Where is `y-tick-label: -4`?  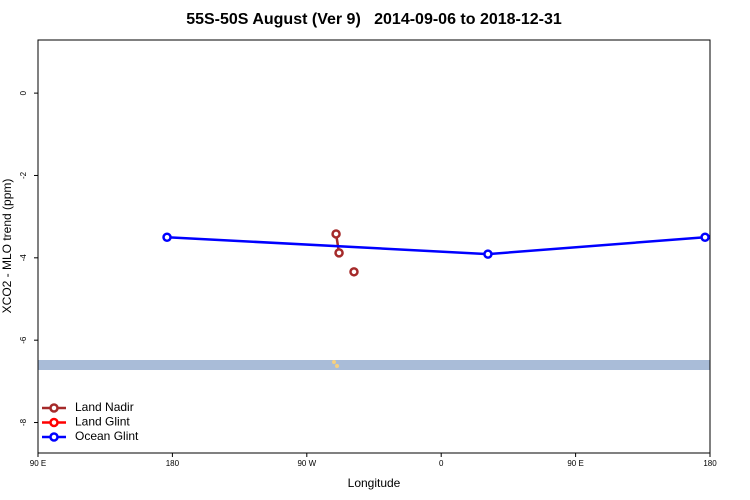
y-tick-label: -4 is located at coordinates (23, 258).